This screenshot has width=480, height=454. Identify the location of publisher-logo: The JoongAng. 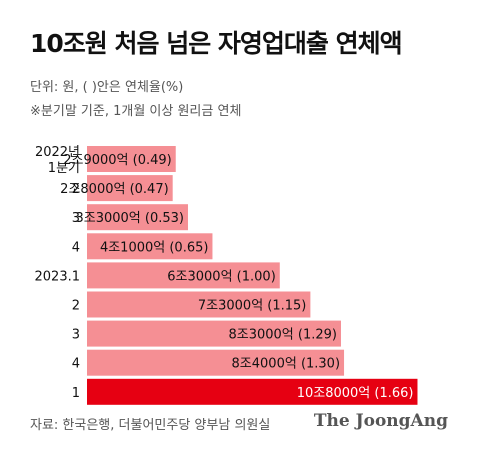
(380, 421).